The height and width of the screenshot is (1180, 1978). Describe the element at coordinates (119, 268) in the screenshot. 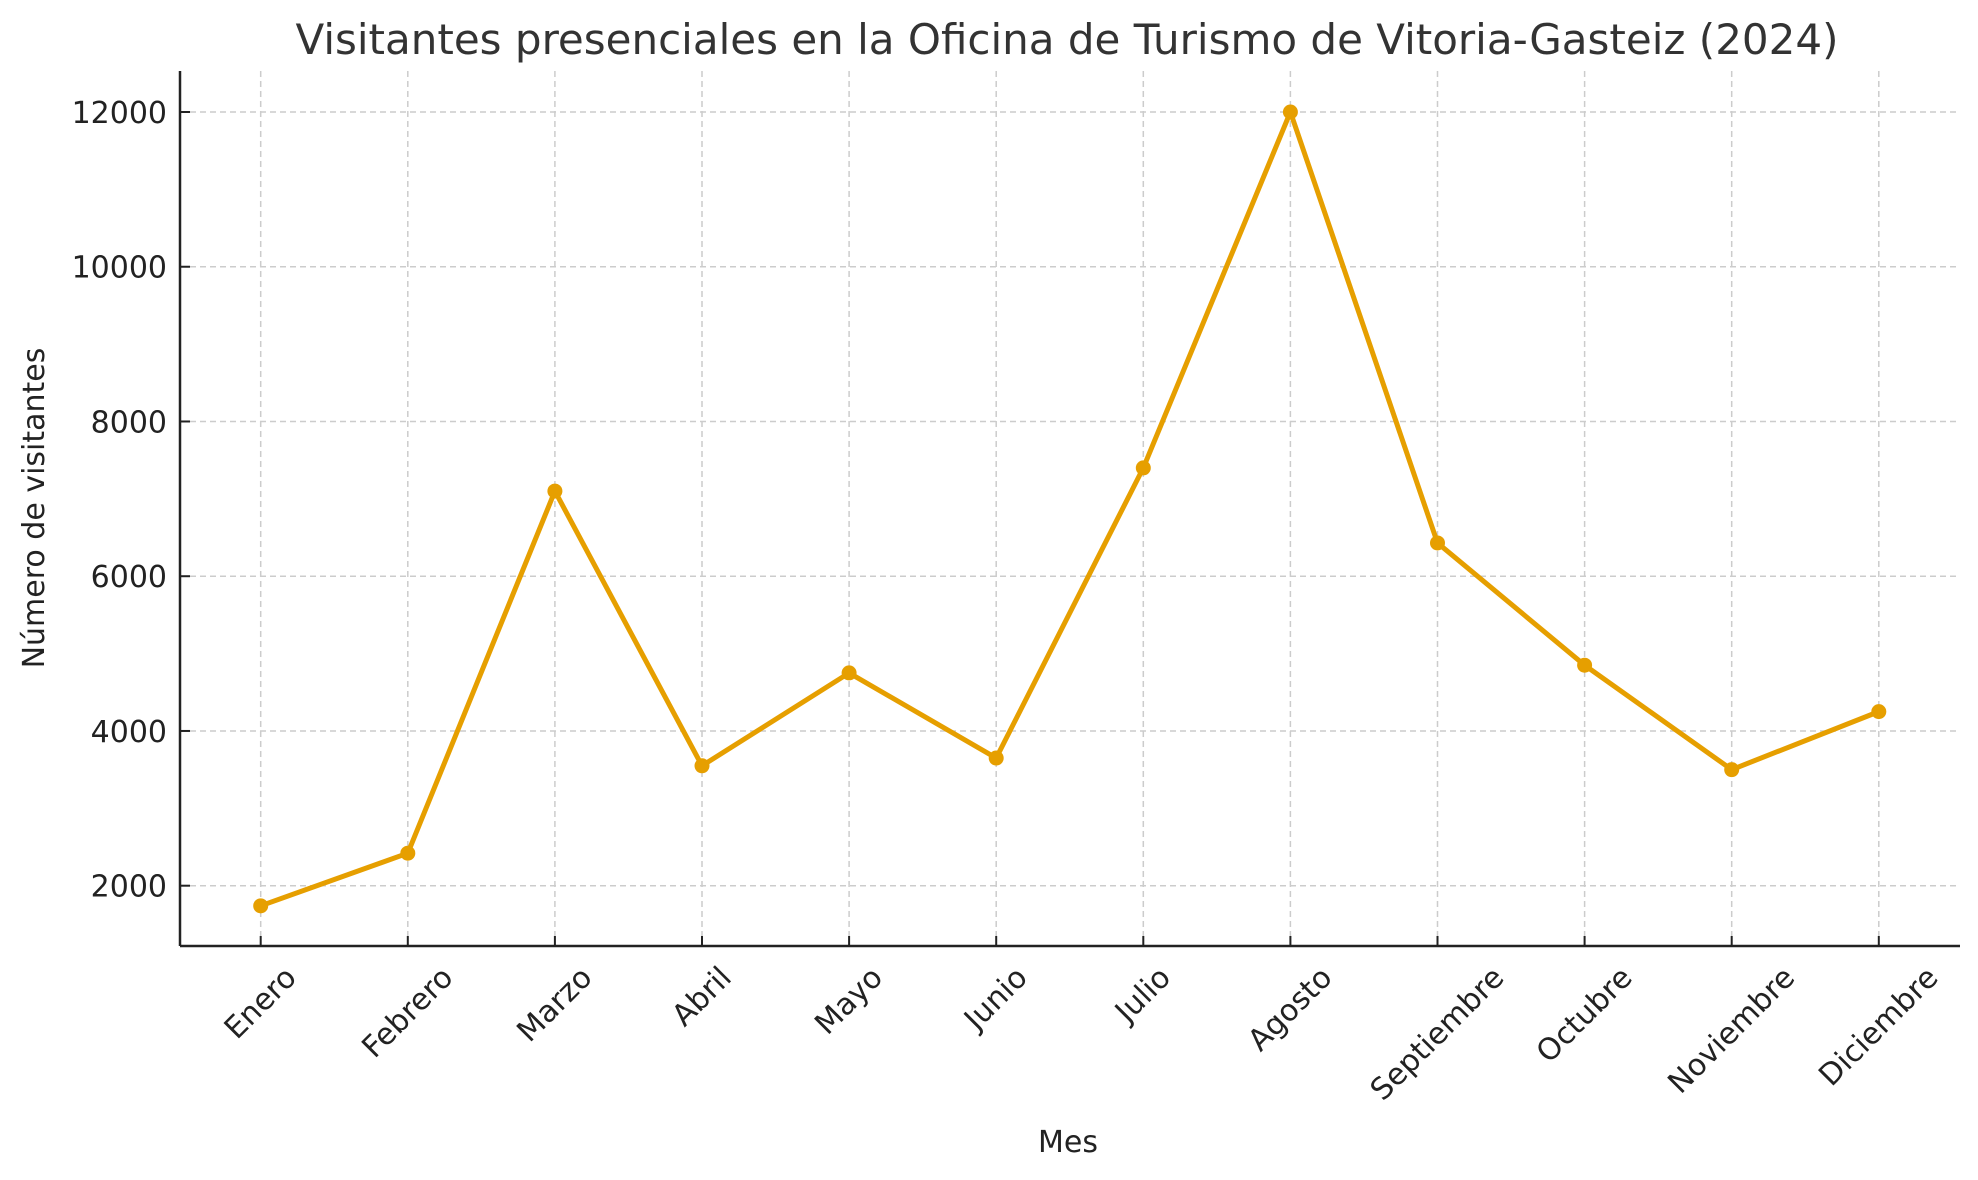

I see `y-tick-label: 10000` at that location.